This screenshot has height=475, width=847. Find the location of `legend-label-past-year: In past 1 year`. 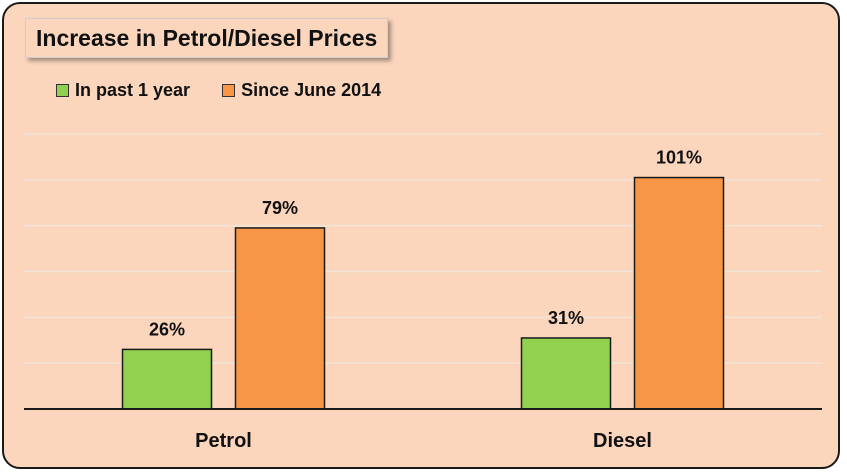

legend-label-past-year: In past 1 year is located at coordinates (133, 90).